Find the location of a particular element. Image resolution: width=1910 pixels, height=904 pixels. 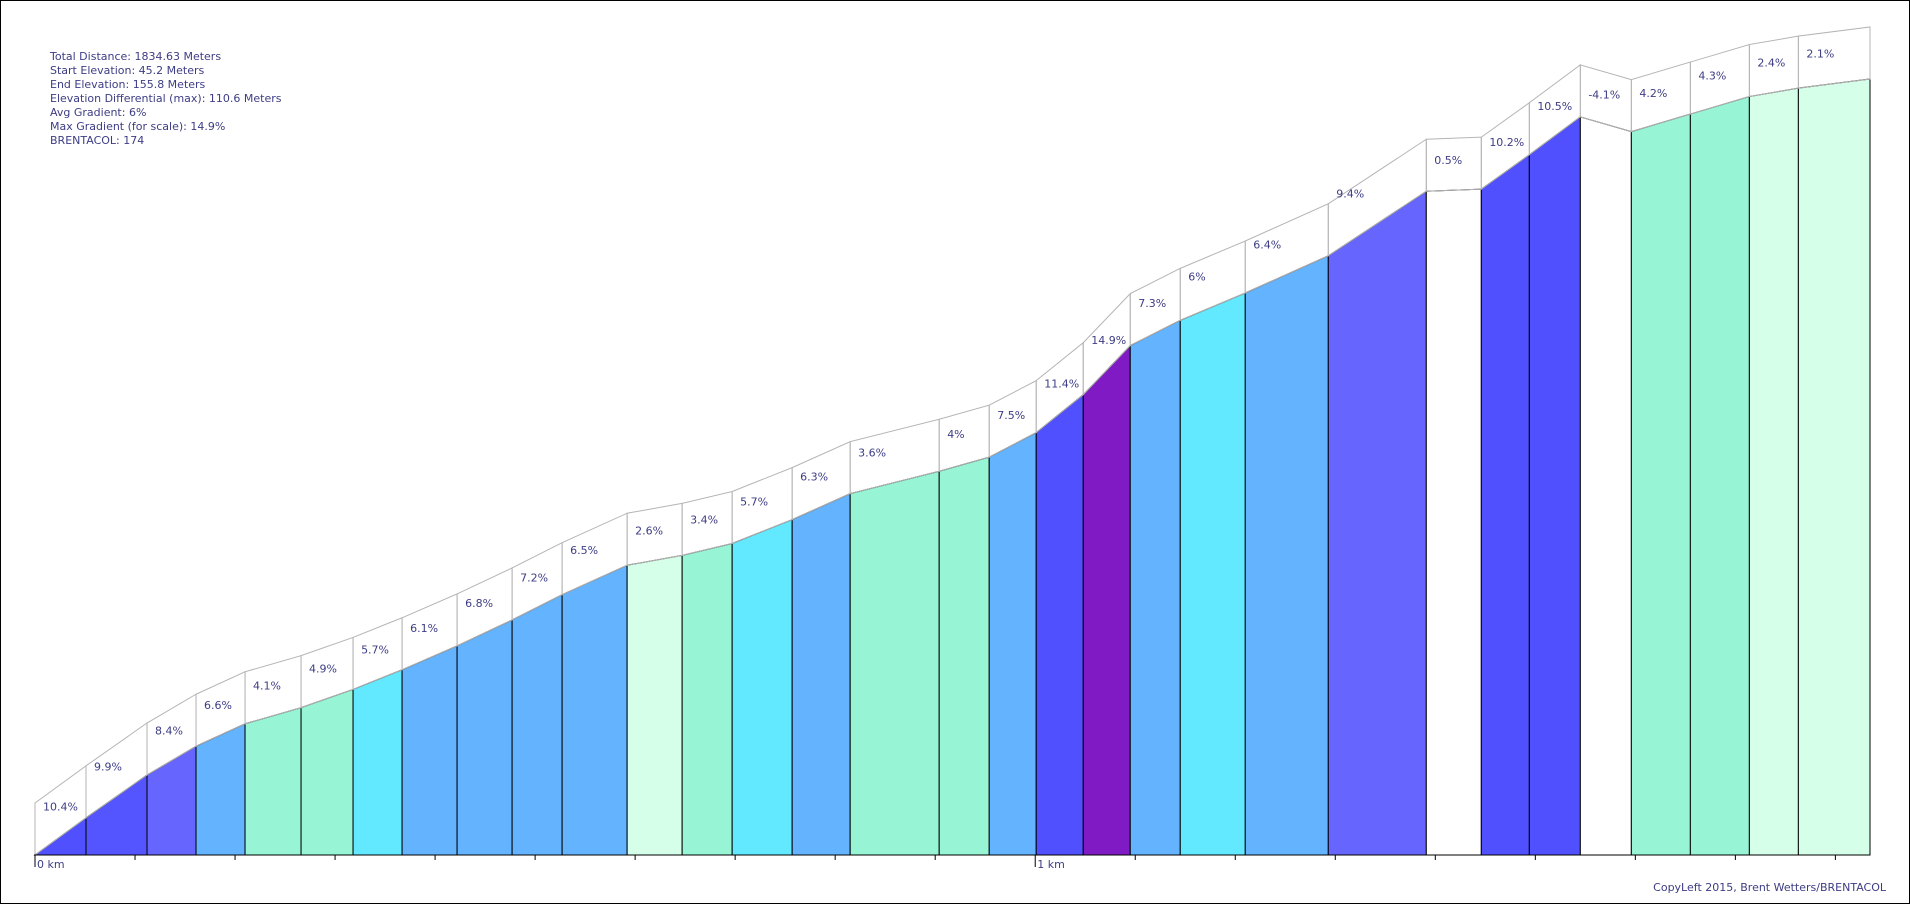

gradient-band is located at coordinates (1834, 57).